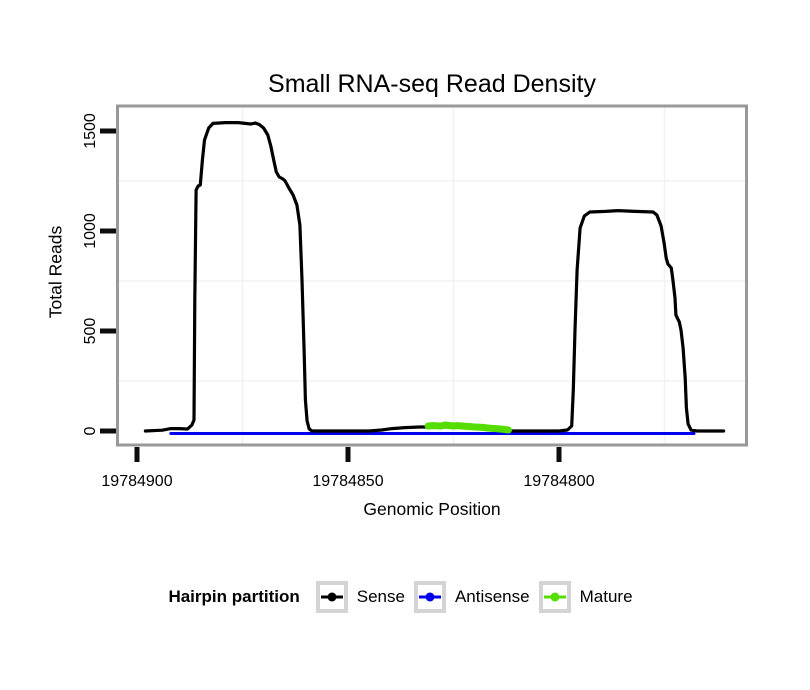 The image size is (810, 690). I want to click on legend-item-sense: Sense, so click(360, 597).